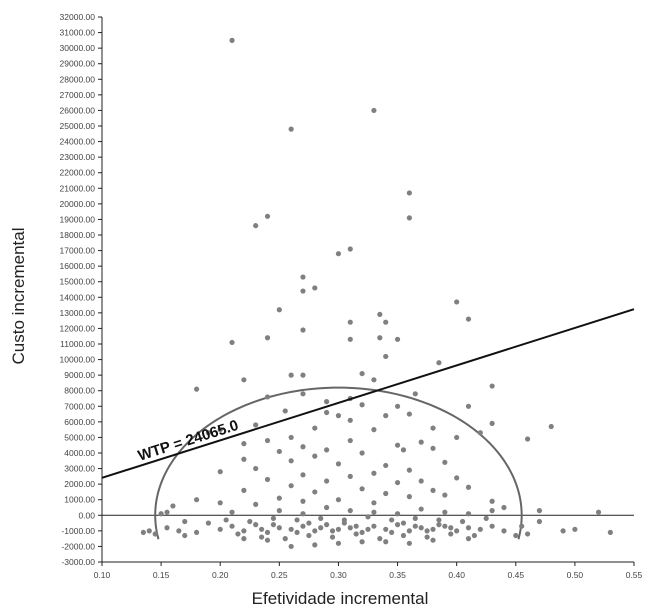  I want to click on y-tick-label: 15000.00, so click(78, 282).